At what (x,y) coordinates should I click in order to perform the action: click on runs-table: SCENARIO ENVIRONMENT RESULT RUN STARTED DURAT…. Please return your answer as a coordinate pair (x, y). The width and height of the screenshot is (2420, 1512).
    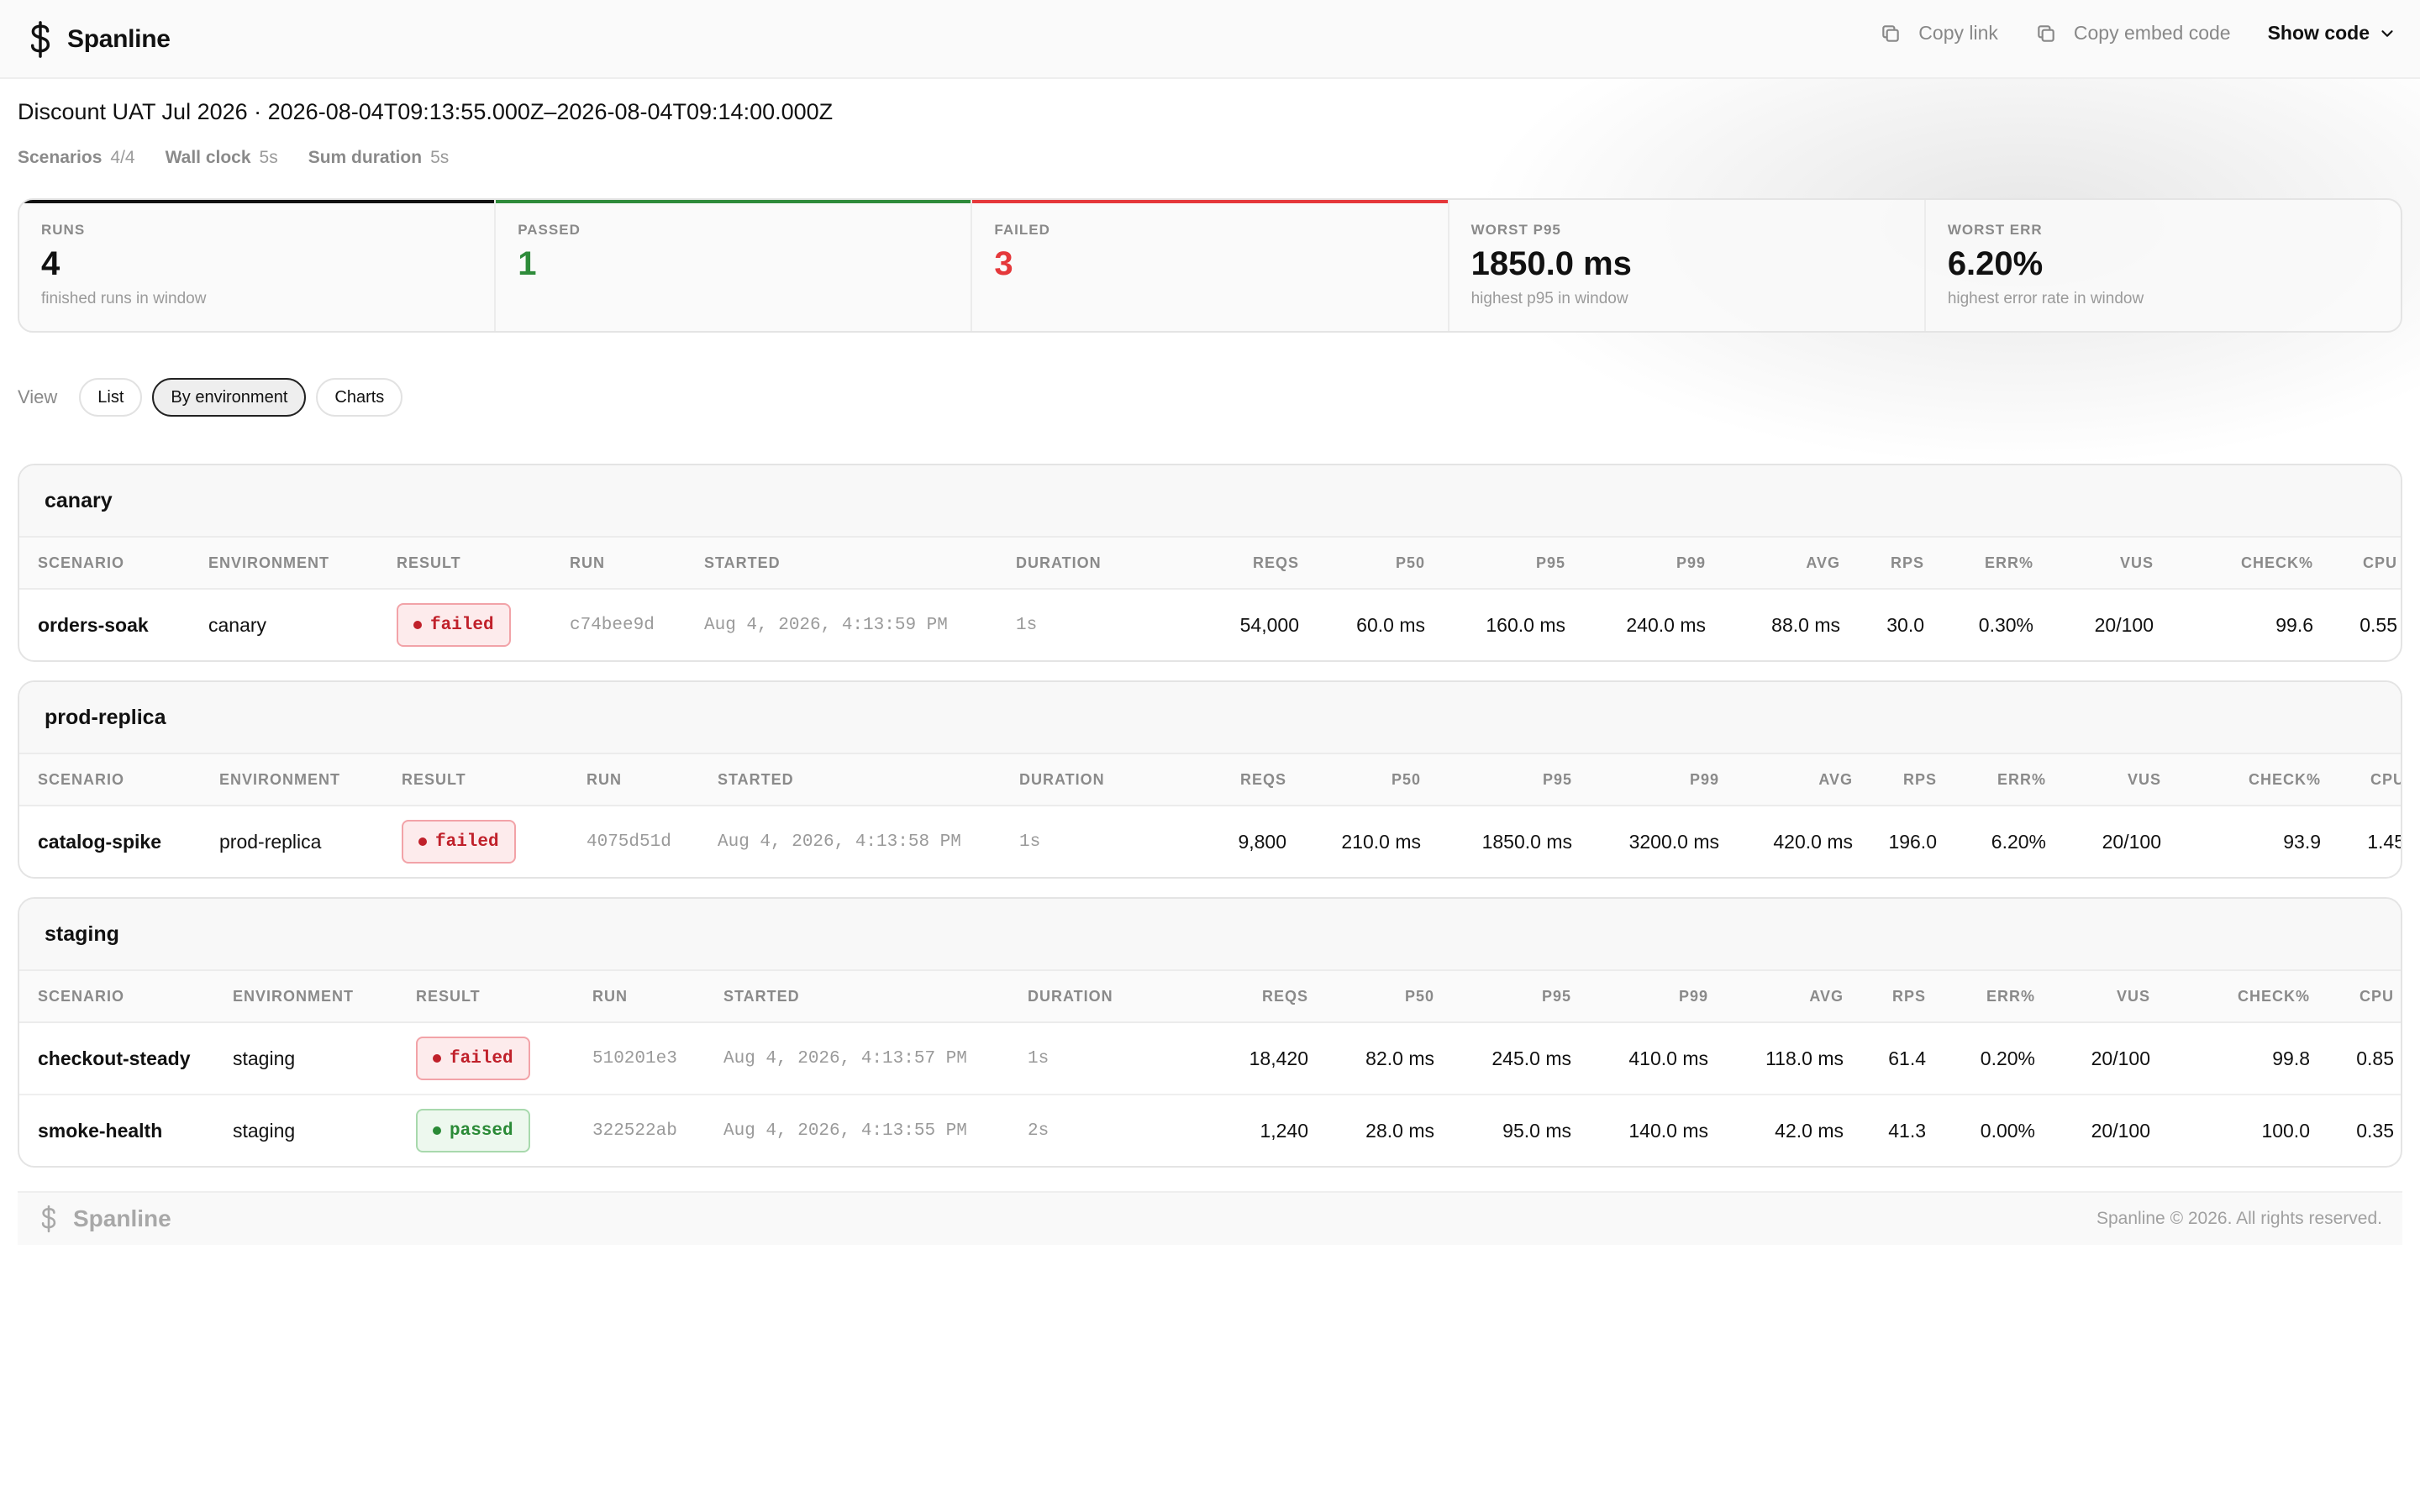
    Looking at the image, I should click on (1210, 815).